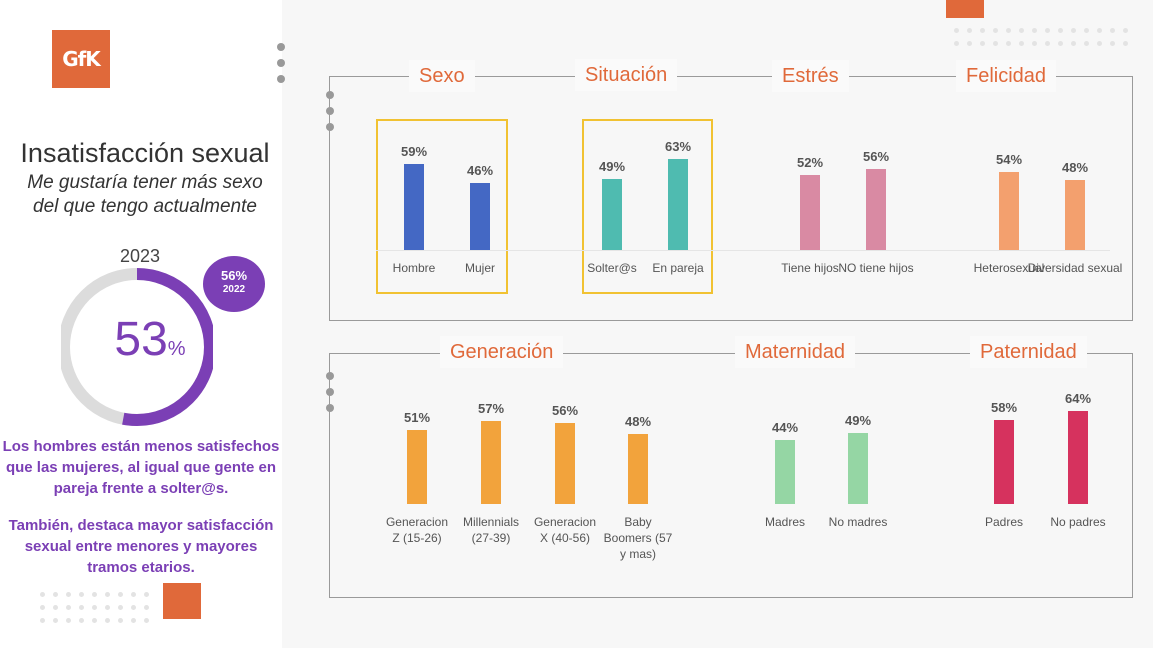 This screenshot has height=648, width=1153. I want to click on bar-value-label: 51%, so click(417, 418).